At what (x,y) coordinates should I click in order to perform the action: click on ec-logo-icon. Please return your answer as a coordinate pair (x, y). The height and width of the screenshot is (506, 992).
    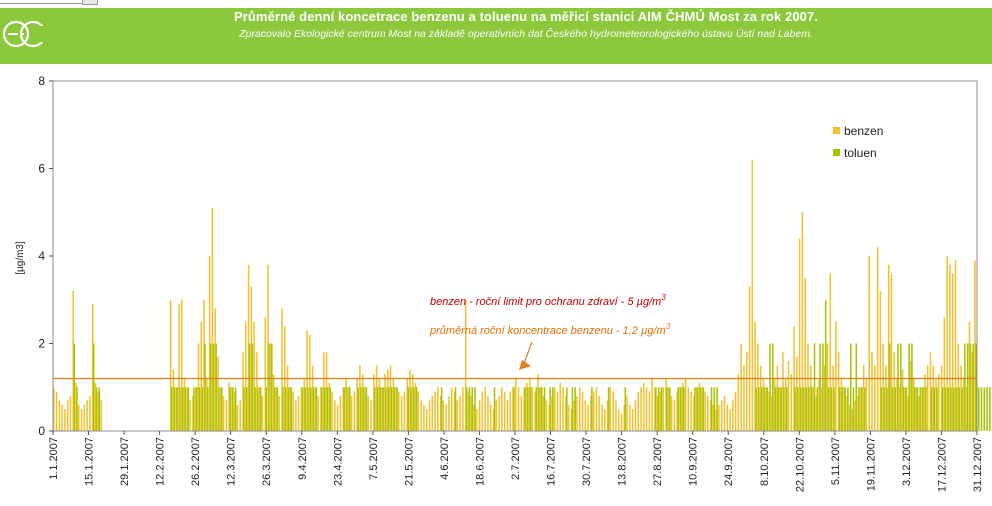
    Looking at the image, I should click on (26, 34).